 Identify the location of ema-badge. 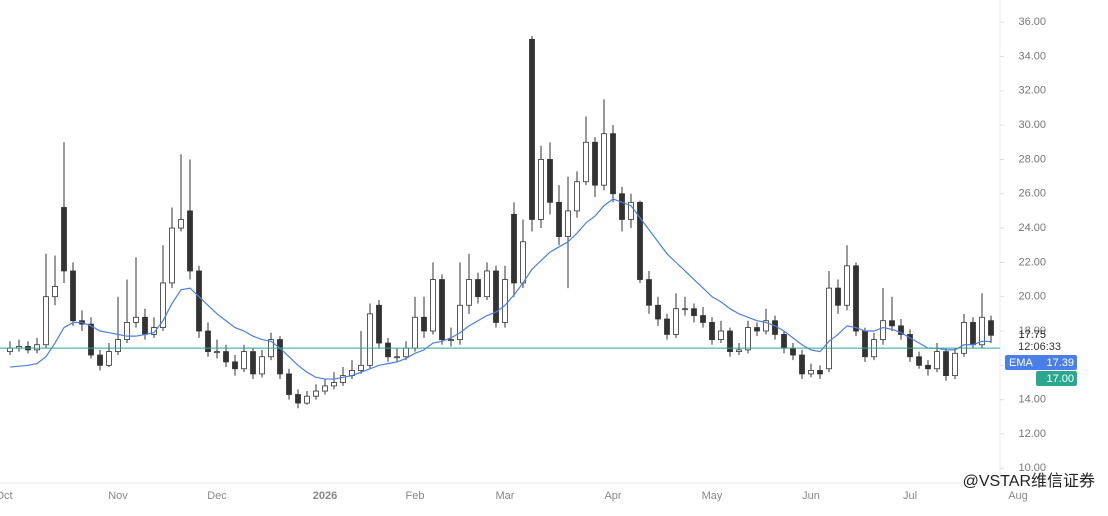
(1041, 362).